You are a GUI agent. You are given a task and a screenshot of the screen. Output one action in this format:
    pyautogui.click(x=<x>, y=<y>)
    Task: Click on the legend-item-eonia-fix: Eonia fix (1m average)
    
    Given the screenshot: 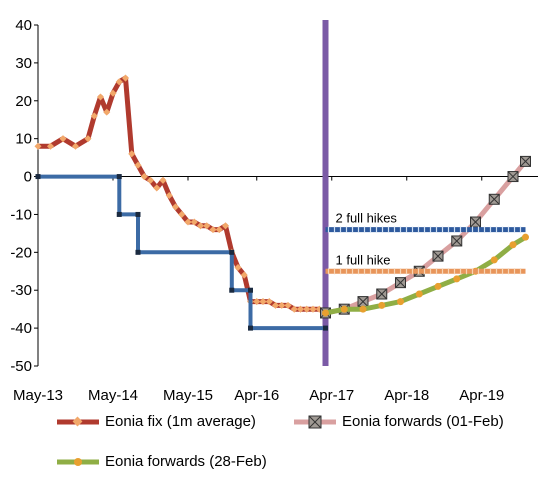 What is the action you would take?
    pyautogui.click(x=155, y=421)
    